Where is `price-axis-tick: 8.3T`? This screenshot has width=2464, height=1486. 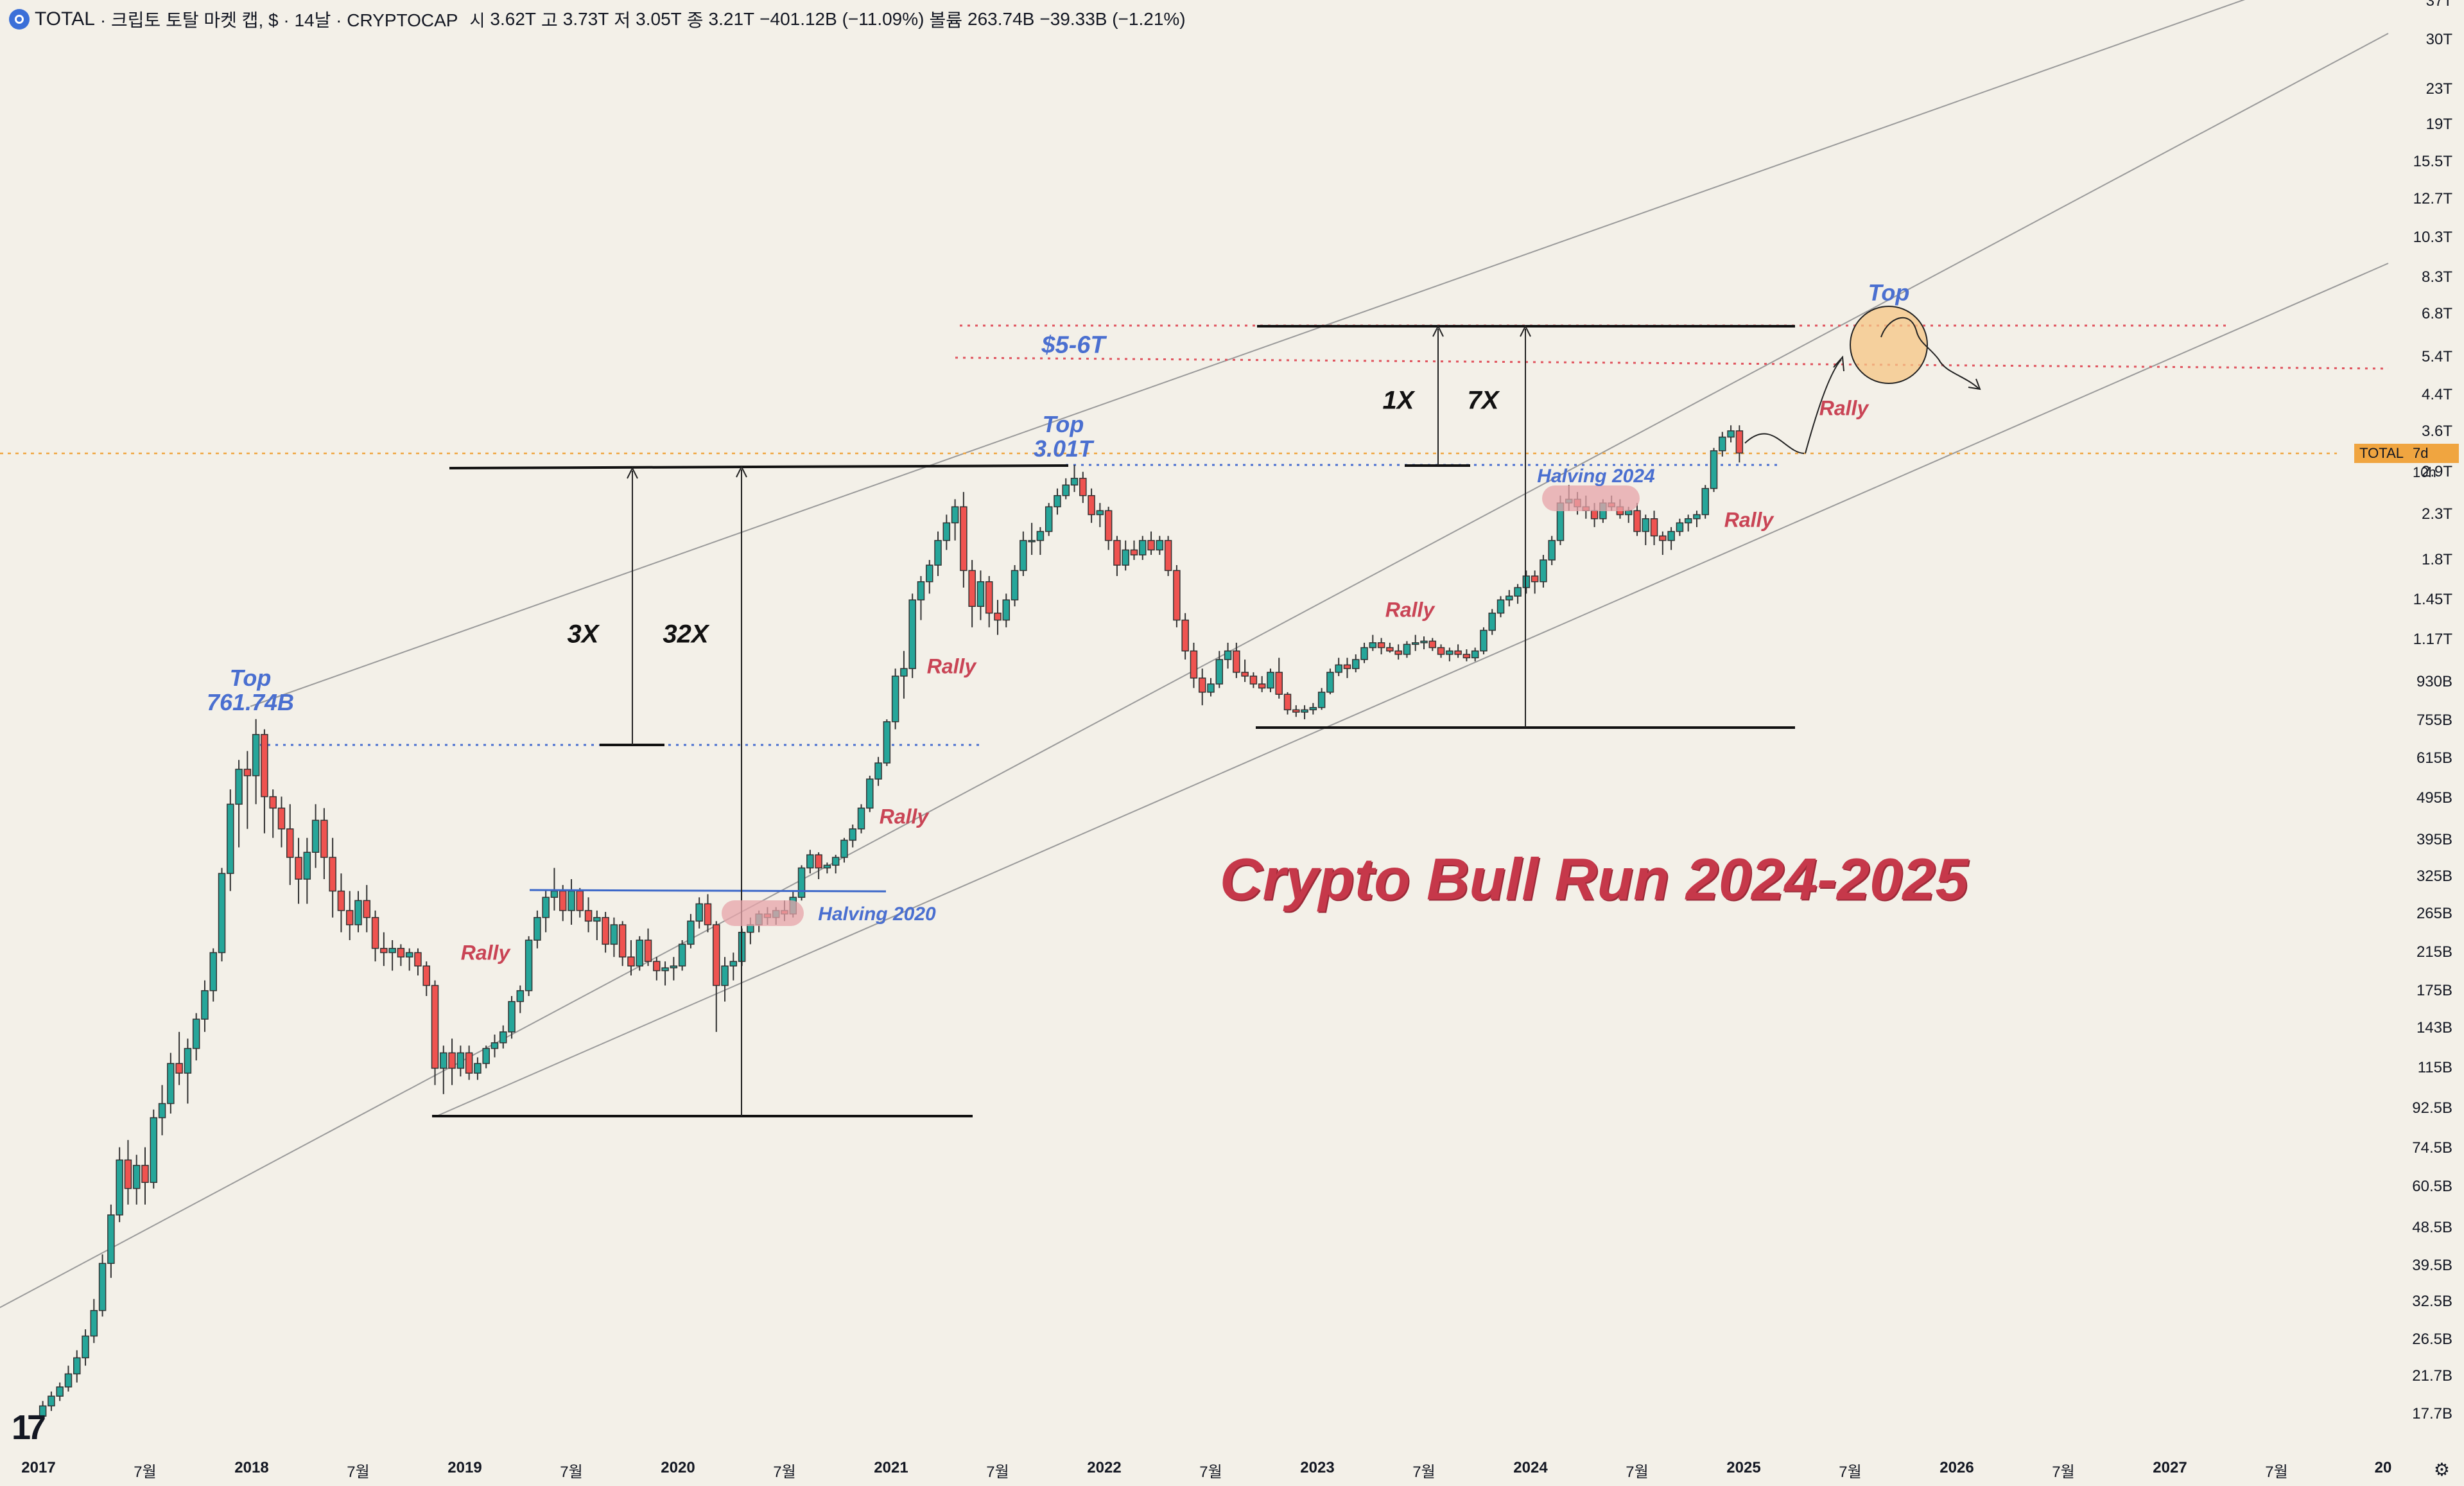
price-axis-tick: 8.3T is located at coordinates (2436, 277).